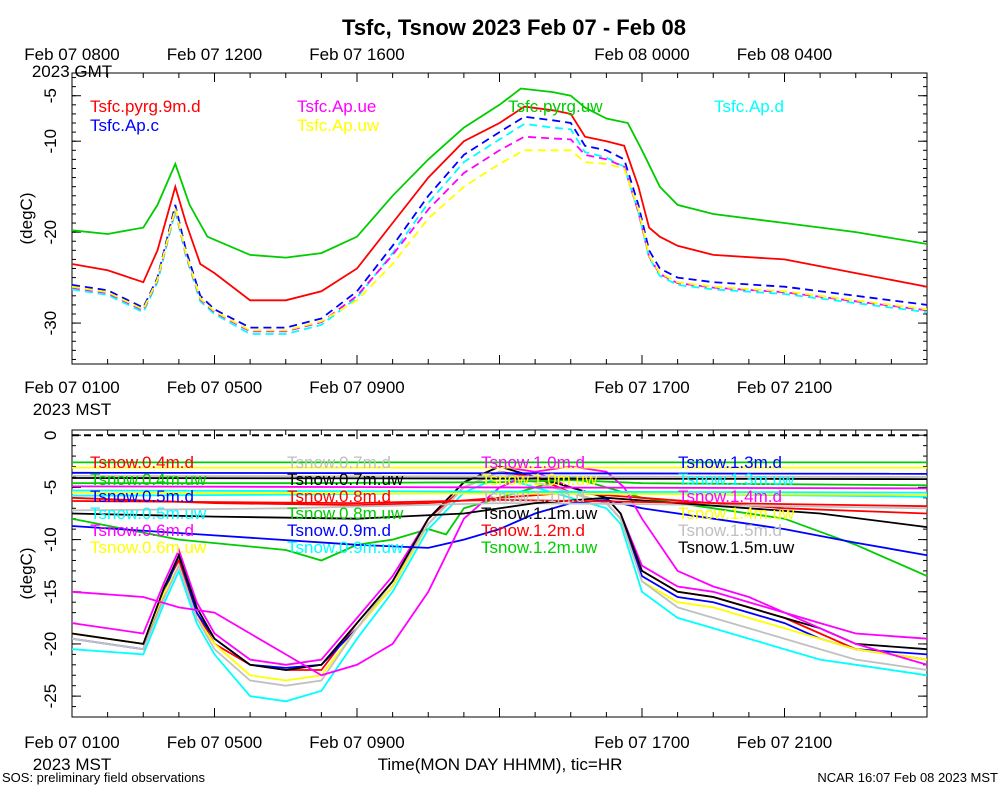  Describe the element at coordinates (736, 513) in the screenshot. I see `legend-entry-Tsnow.1.4m.uw: Tsnow.1.4m.uw` at that location.